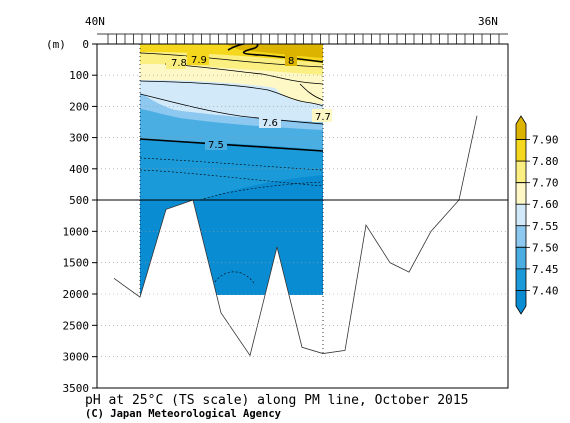  I want to click on y-tick-label: 400, so click(79, 169).